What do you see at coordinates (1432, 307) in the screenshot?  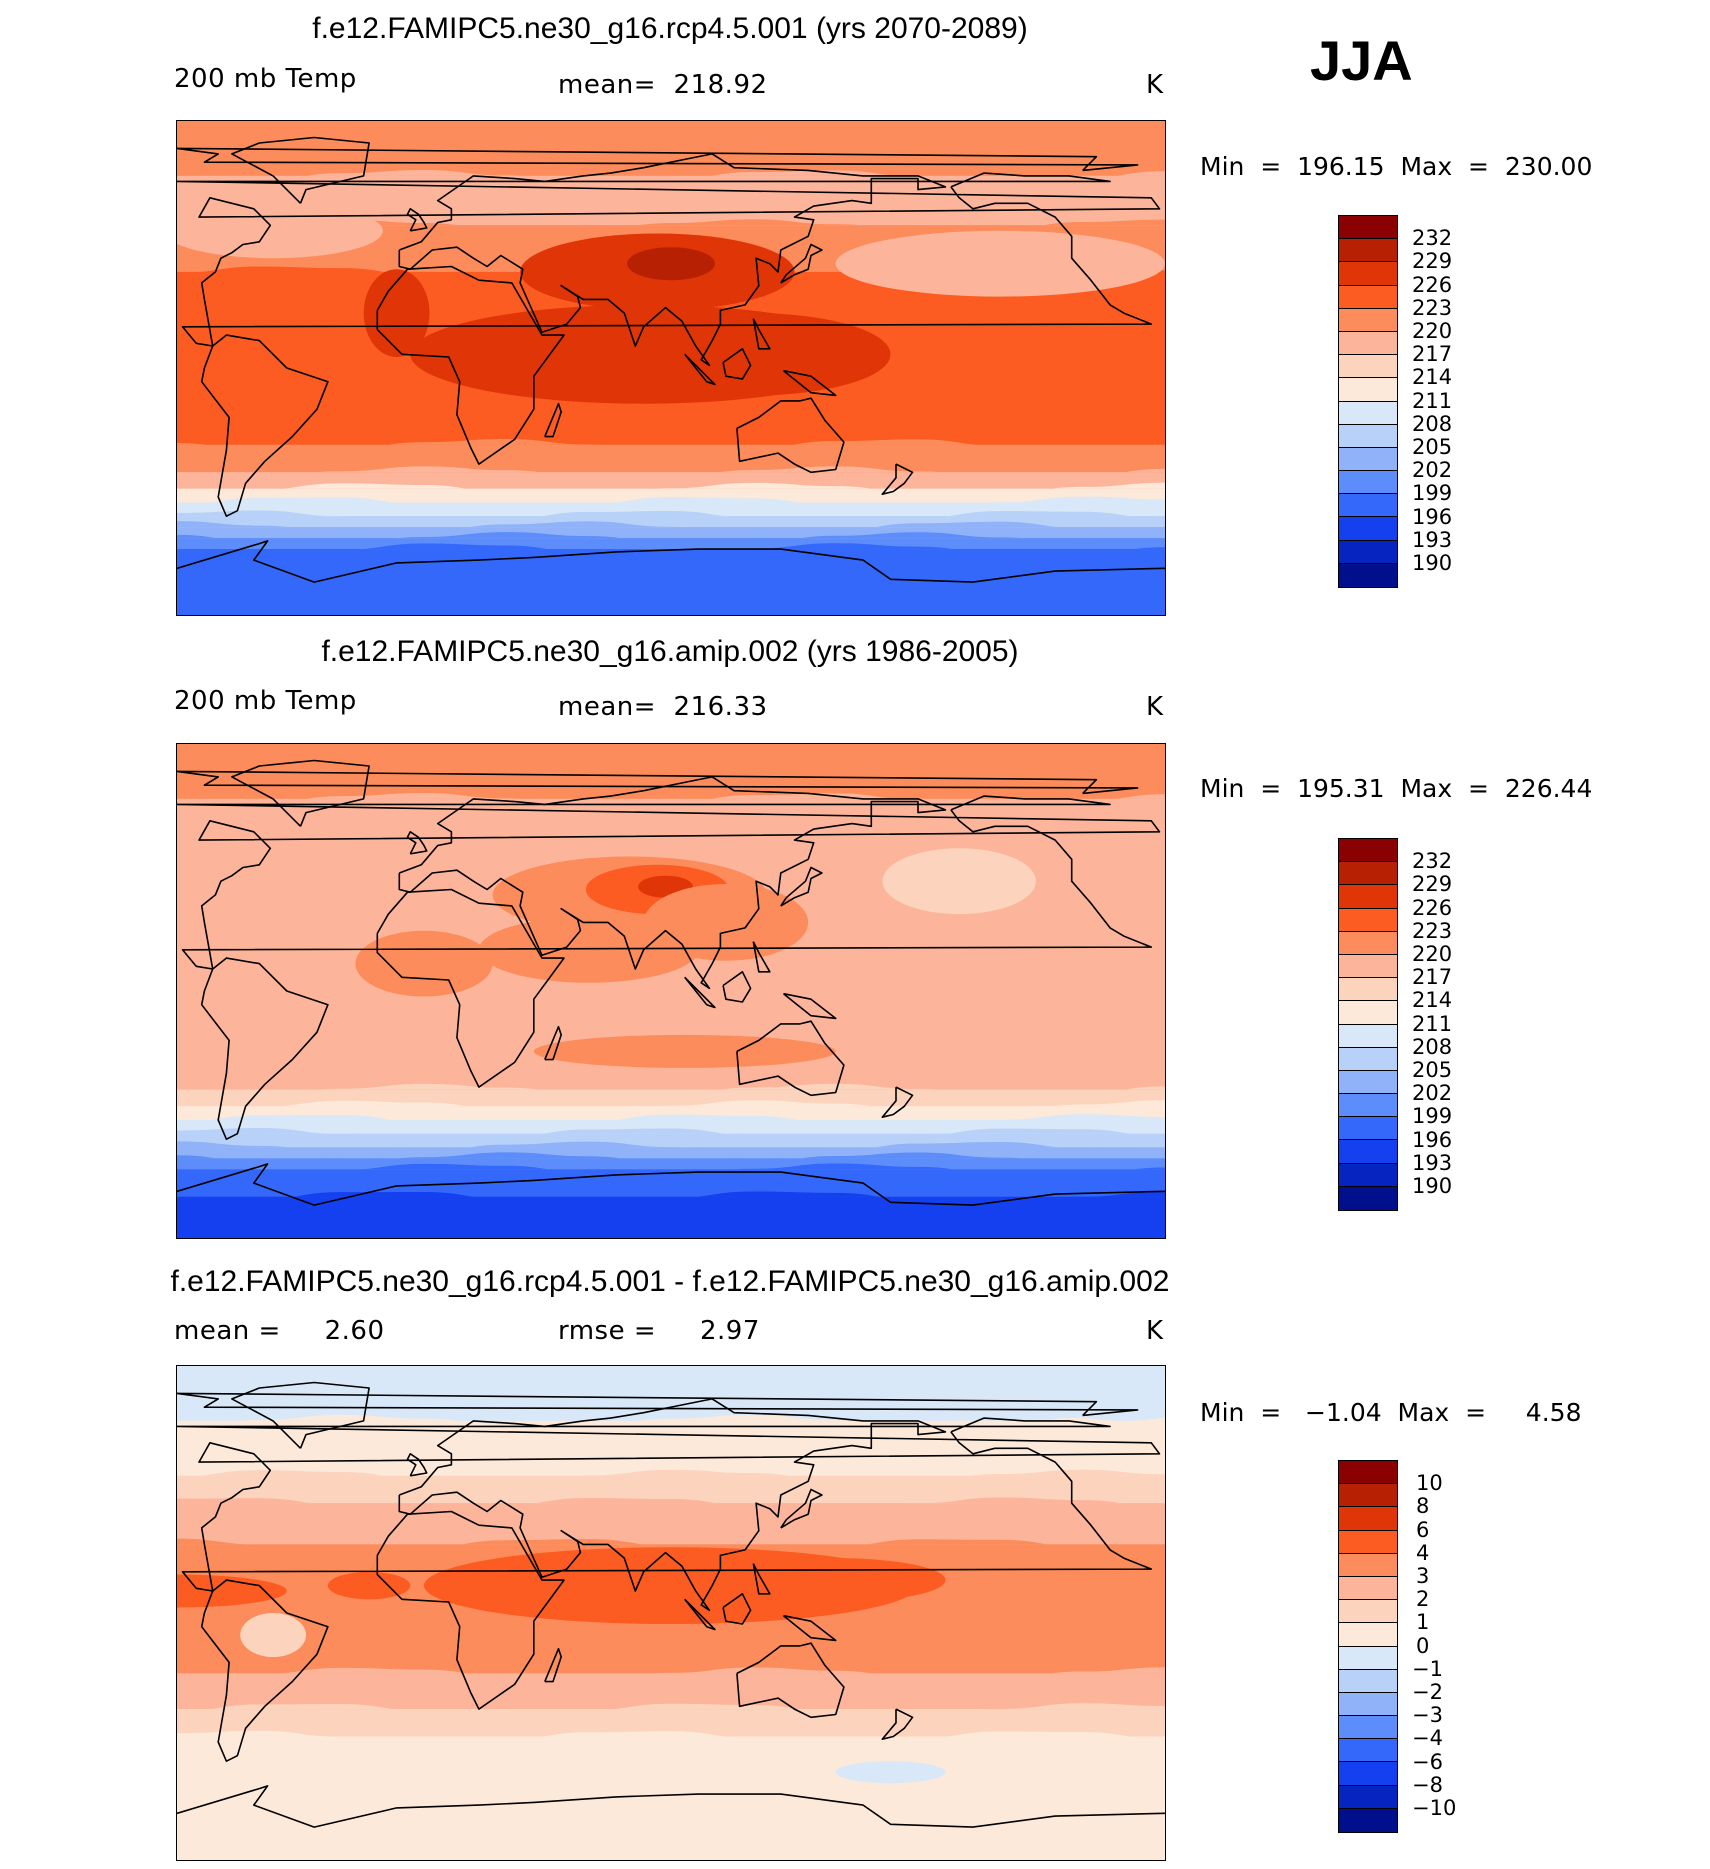 I see `colorbar-tick-label: 223` at bounding box center [1432, 307].